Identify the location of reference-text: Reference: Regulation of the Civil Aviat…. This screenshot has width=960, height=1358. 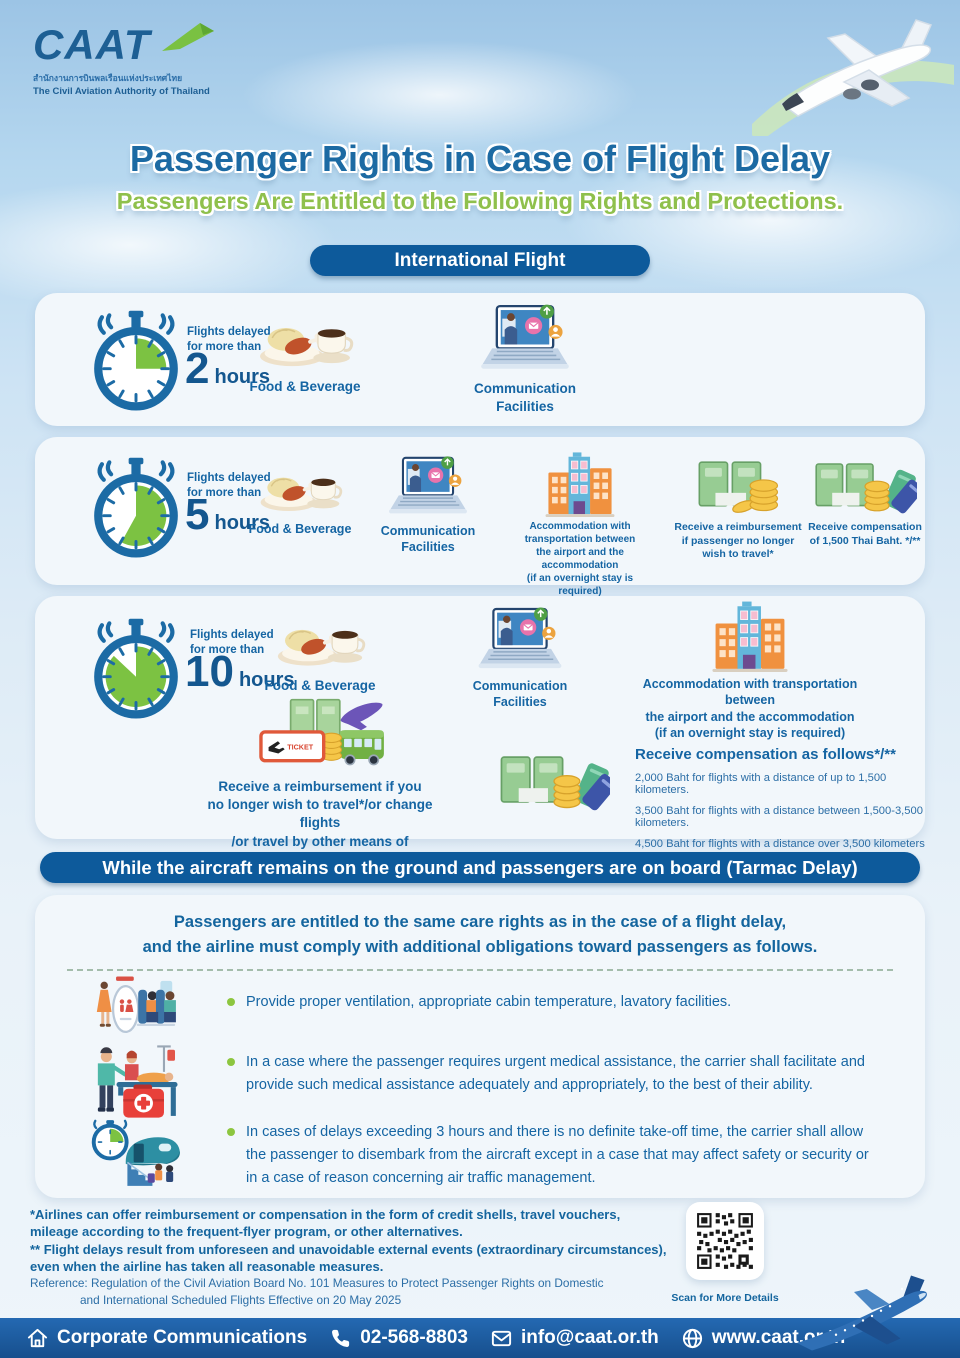
(317, 1283).